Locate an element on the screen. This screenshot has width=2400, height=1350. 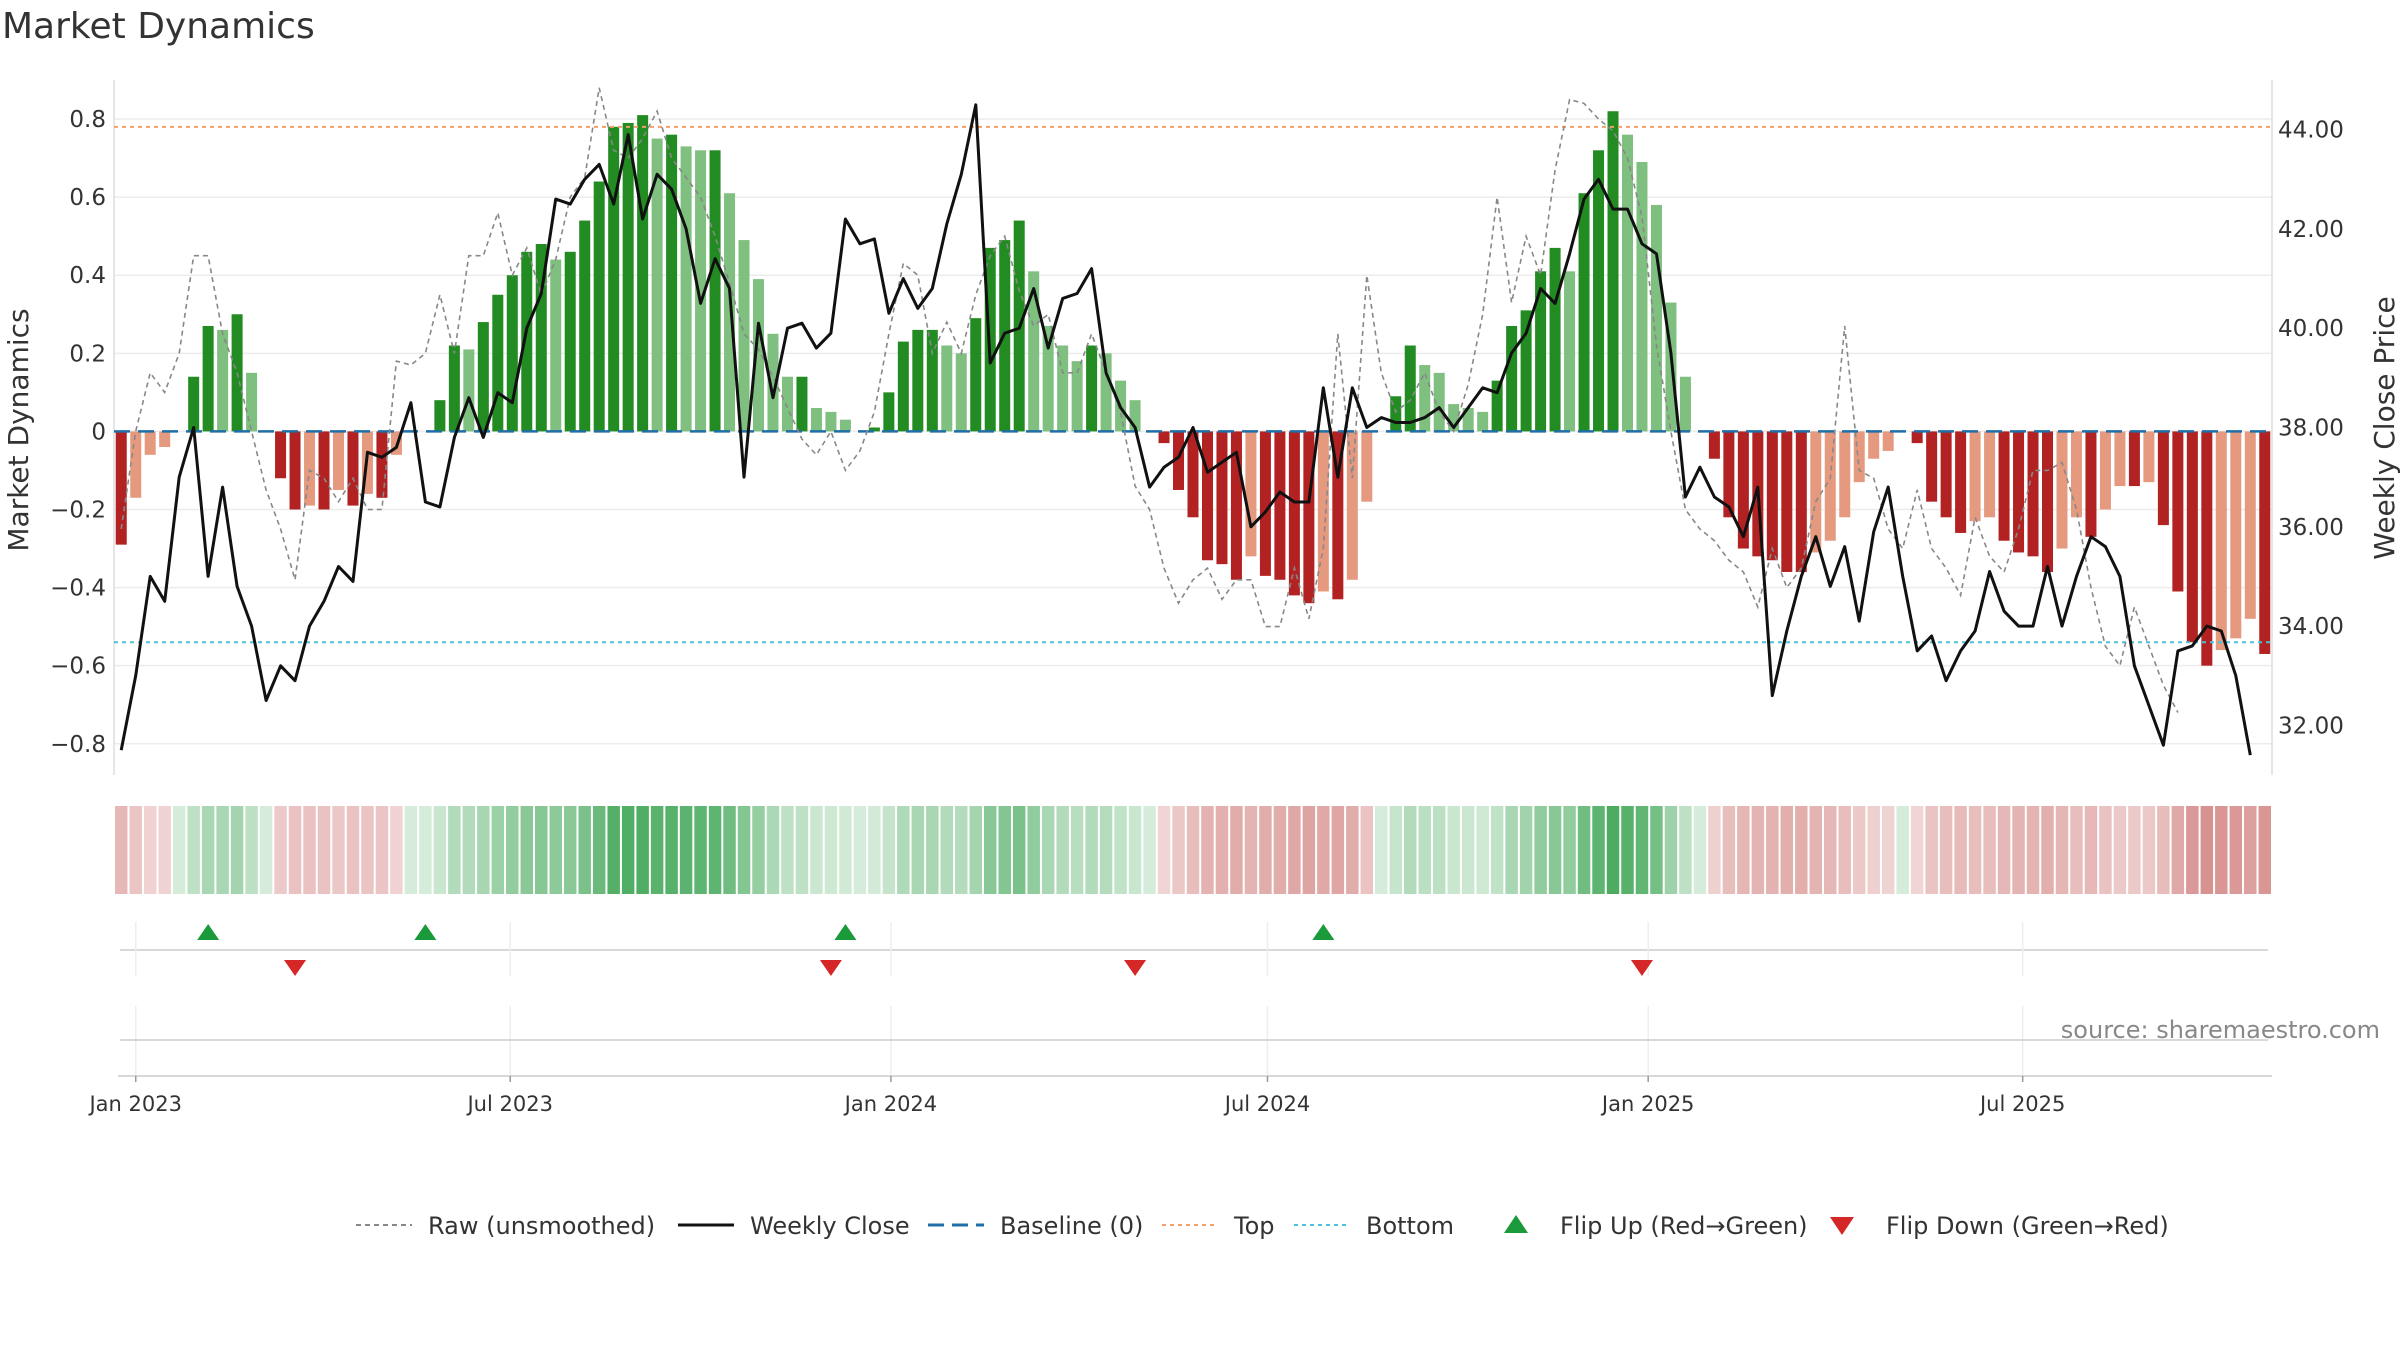
legend-label: Baseline (0) is located at coordinates (1071, 1226).